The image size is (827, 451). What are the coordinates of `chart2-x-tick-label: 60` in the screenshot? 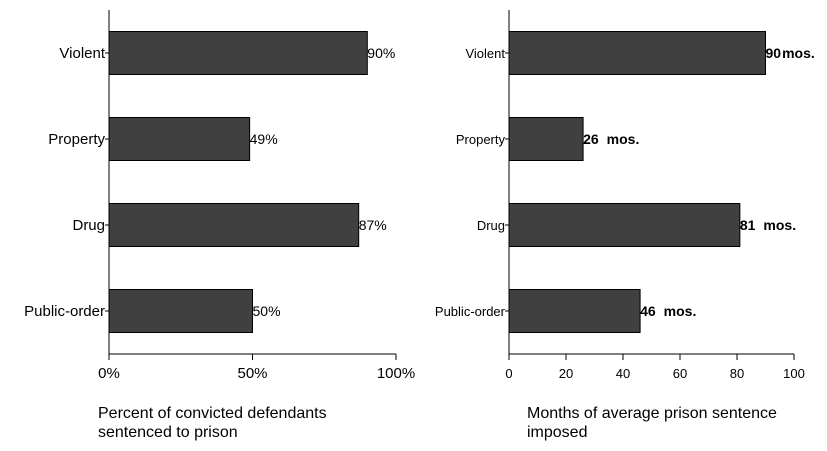 It's located at (680, 373).